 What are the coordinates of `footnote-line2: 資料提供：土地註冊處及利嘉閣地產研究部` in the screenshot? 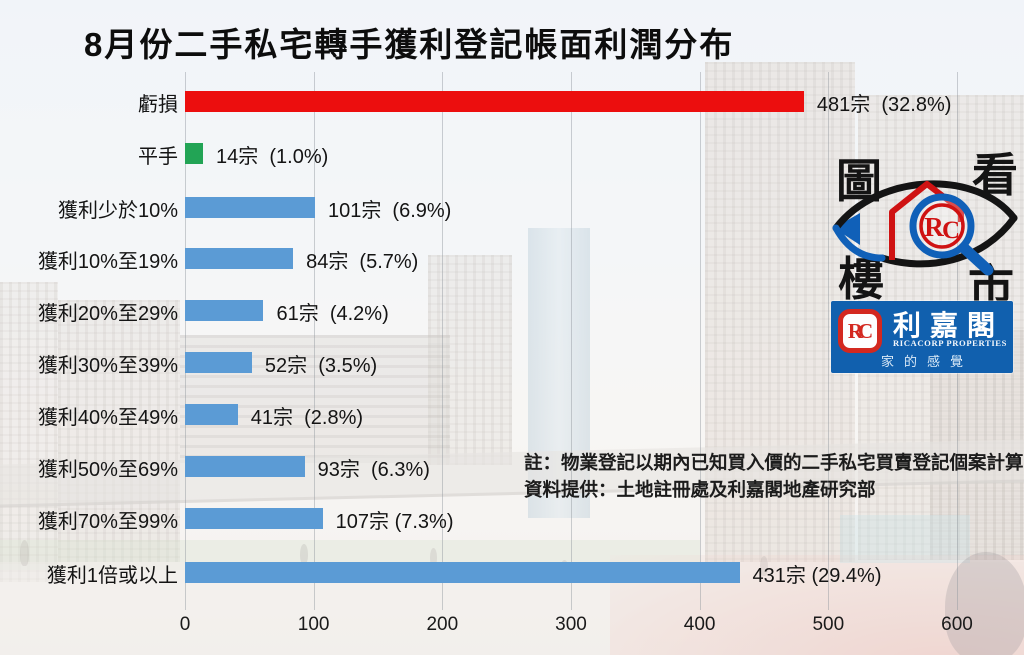 It's located at (700, 489).